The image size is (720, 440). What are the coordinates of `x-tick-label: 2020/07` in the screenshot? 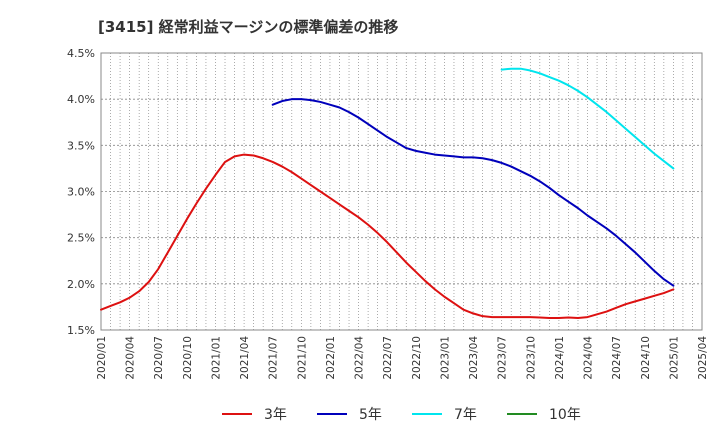 It's located at (159, 358).